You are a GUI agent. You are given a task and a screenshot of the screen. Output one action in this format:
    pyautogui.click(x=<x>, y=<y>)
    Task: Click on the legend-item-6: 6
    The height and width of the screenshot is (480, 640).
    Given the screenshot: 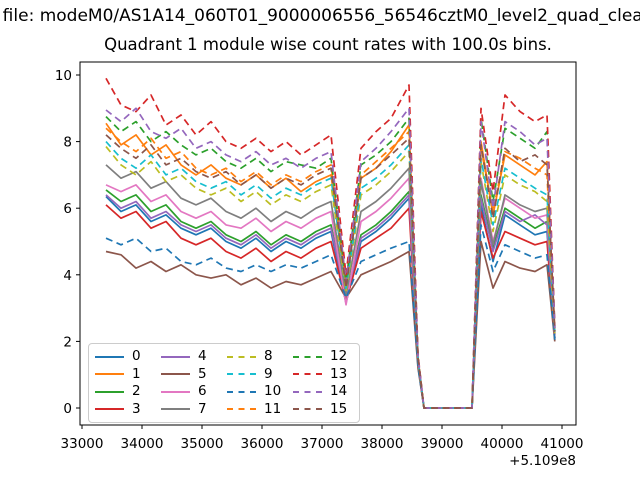 What is the action you would take?
    pyautogui.click(x=191, y=391)
    